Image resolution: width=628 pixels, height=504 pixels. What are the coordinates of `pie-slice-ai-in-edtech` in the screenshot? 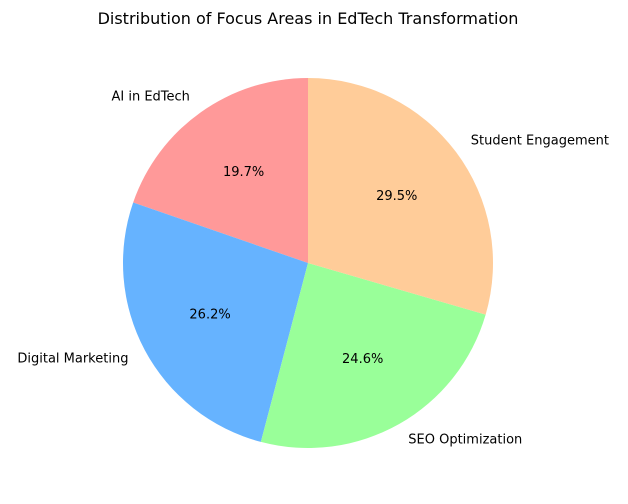 It's located at (220, 170).